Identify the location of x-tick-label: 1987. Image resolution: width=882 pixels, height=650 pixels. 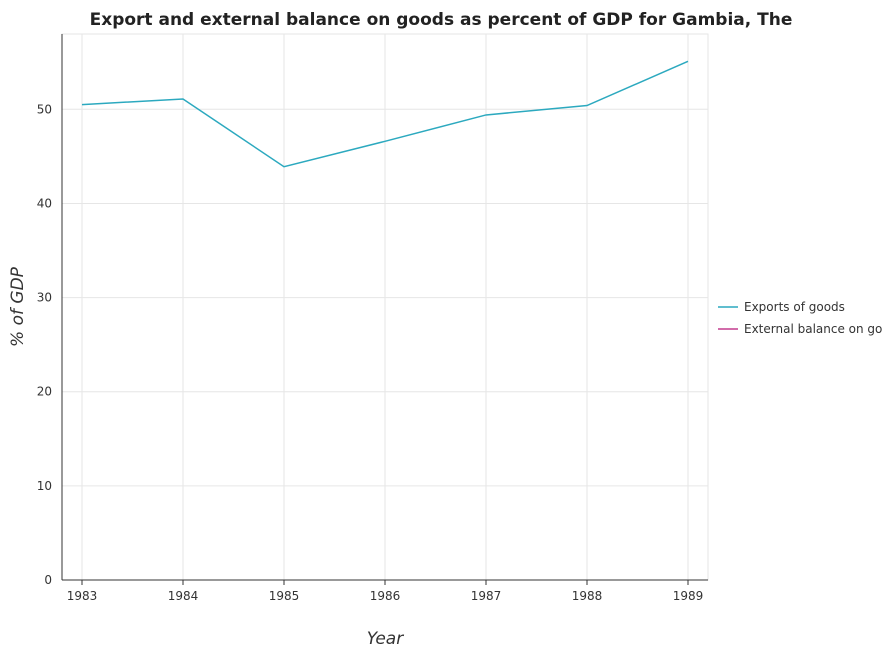
(486, 596).